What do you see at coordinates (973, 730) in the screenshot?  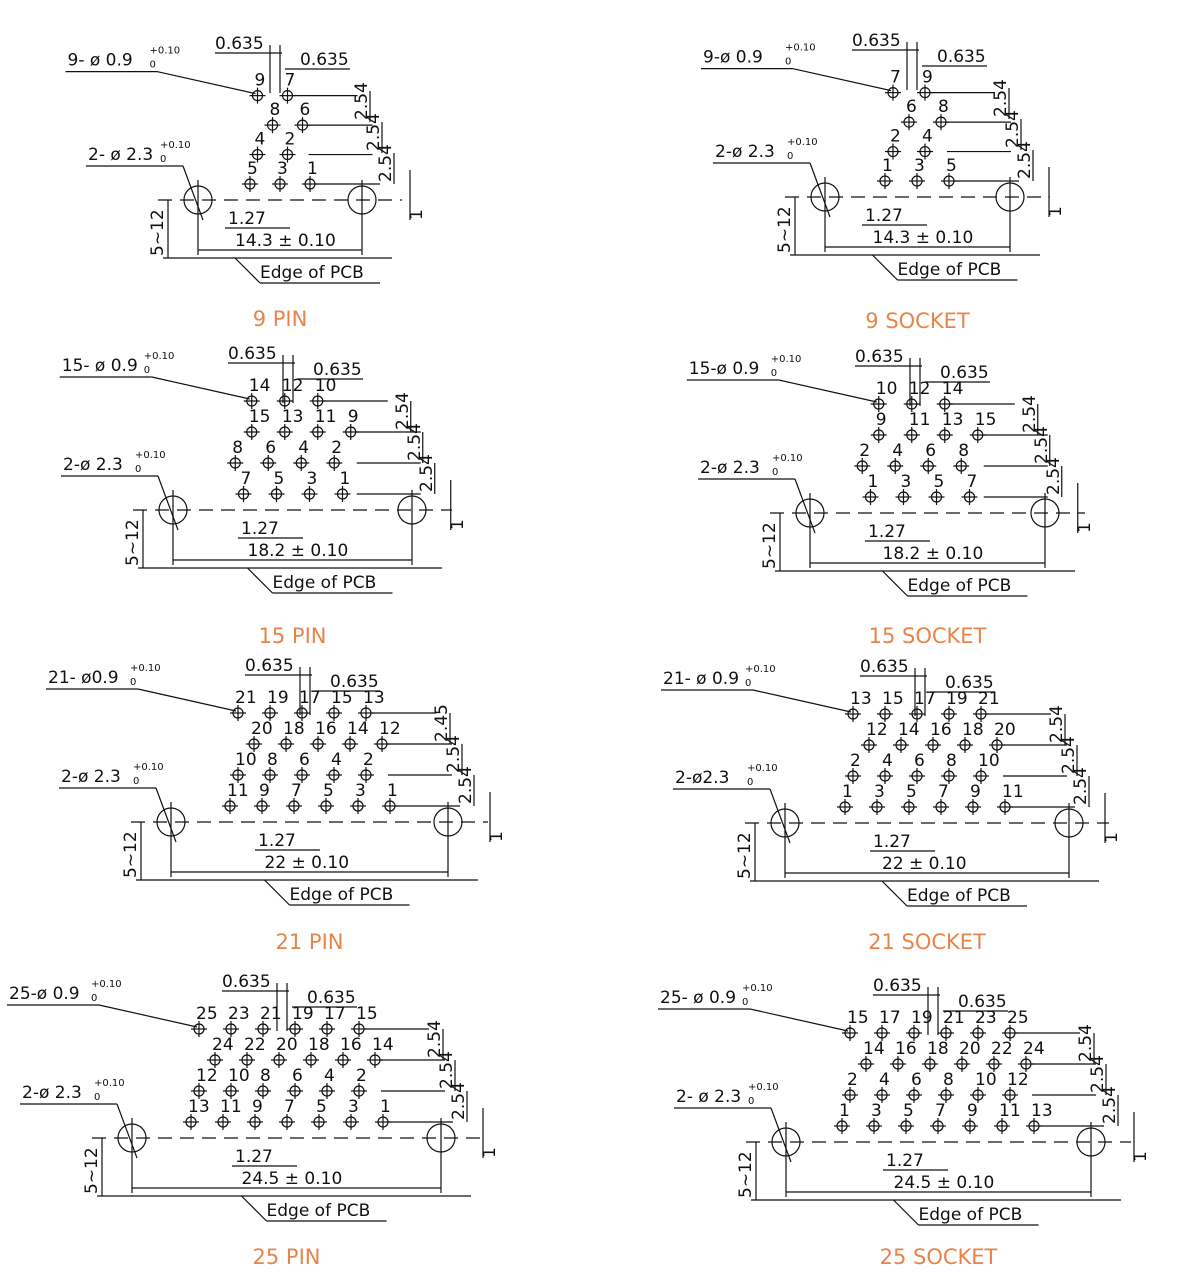 I see `pin-number: 18` at bounding box center [973, 730].